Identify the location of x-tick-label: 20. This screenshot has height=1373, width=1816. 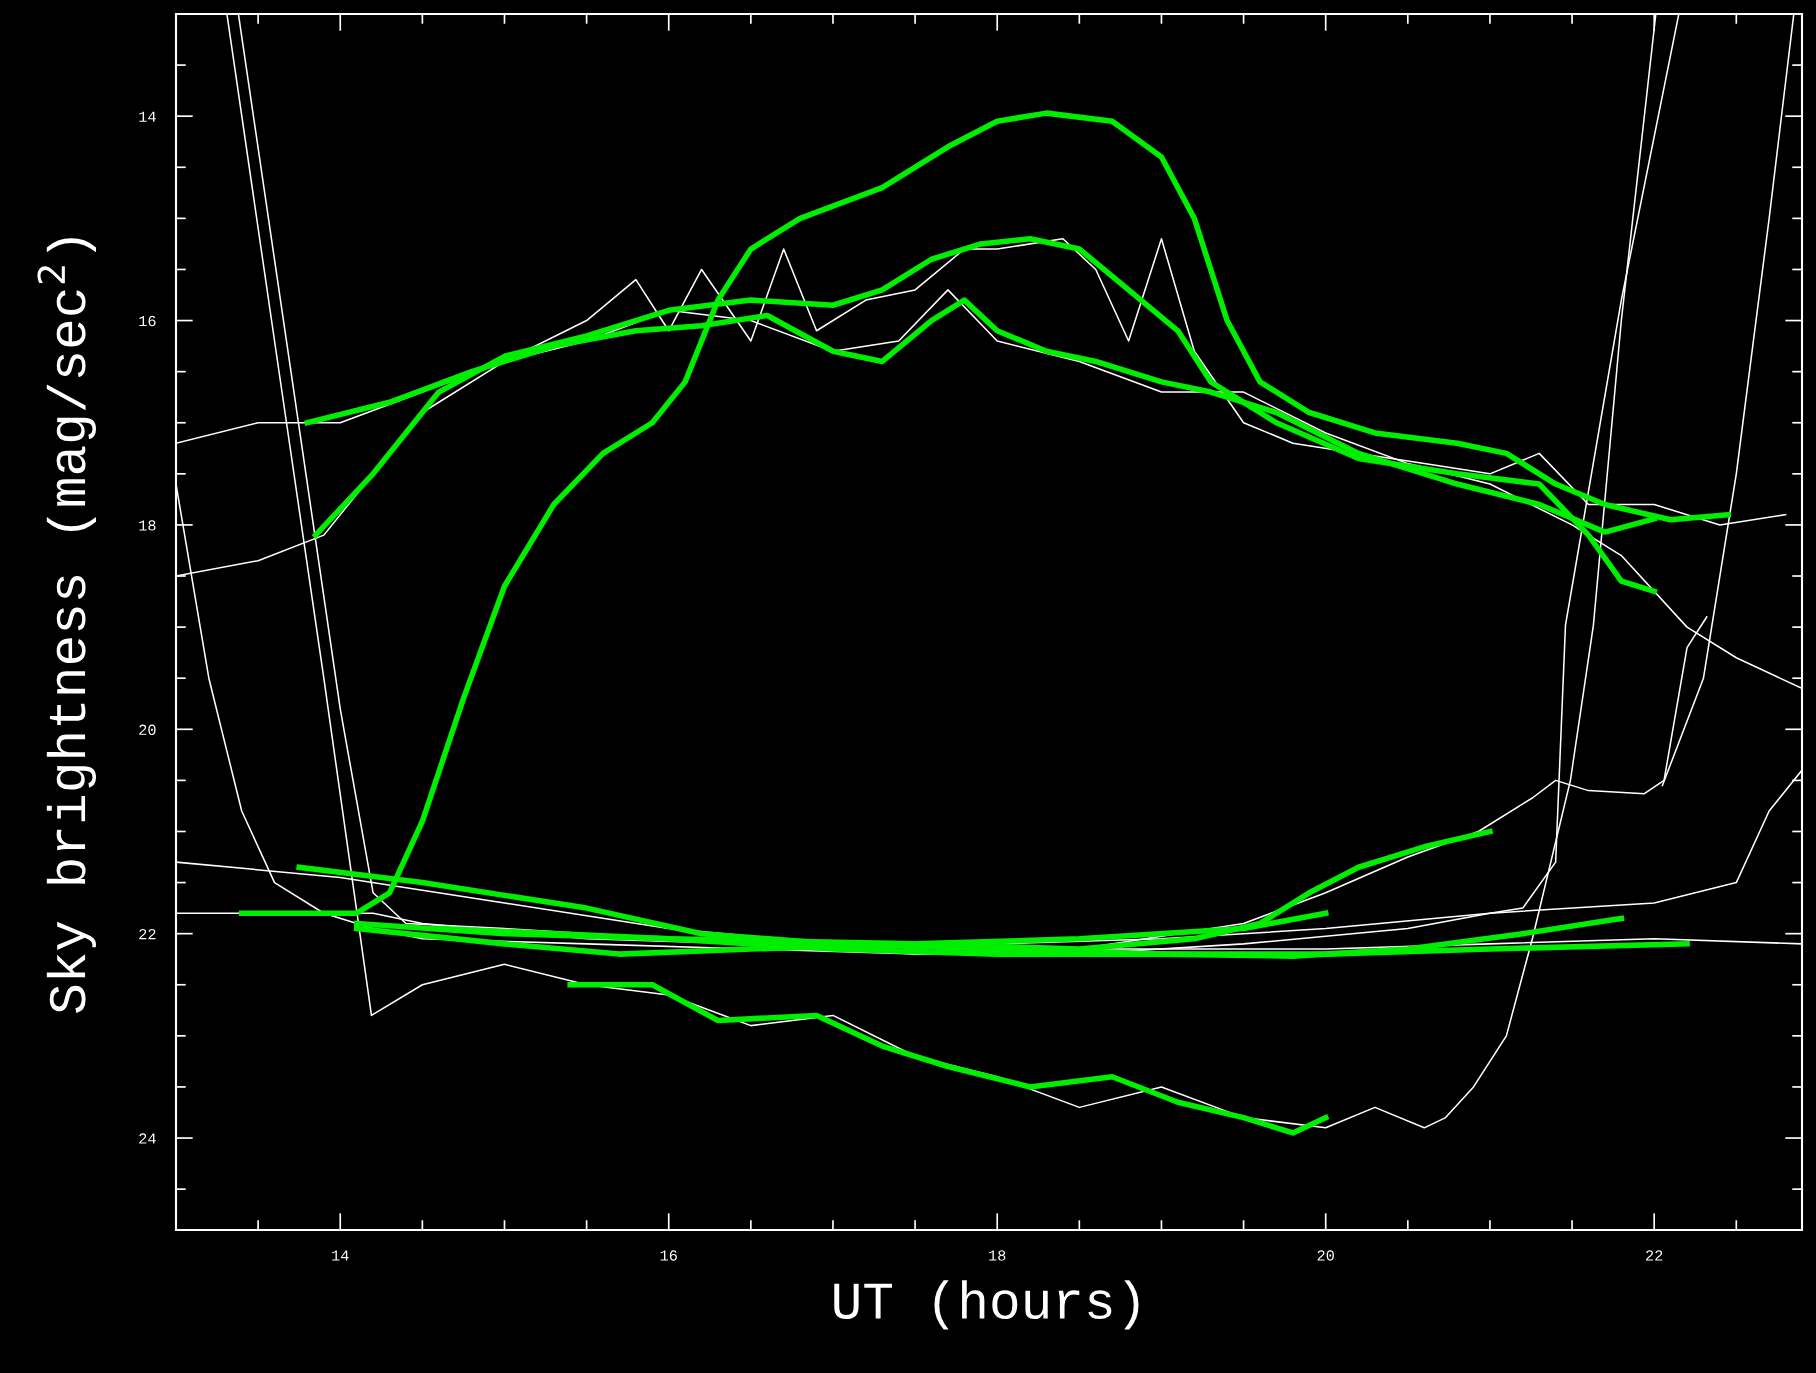
(1325, 1255).